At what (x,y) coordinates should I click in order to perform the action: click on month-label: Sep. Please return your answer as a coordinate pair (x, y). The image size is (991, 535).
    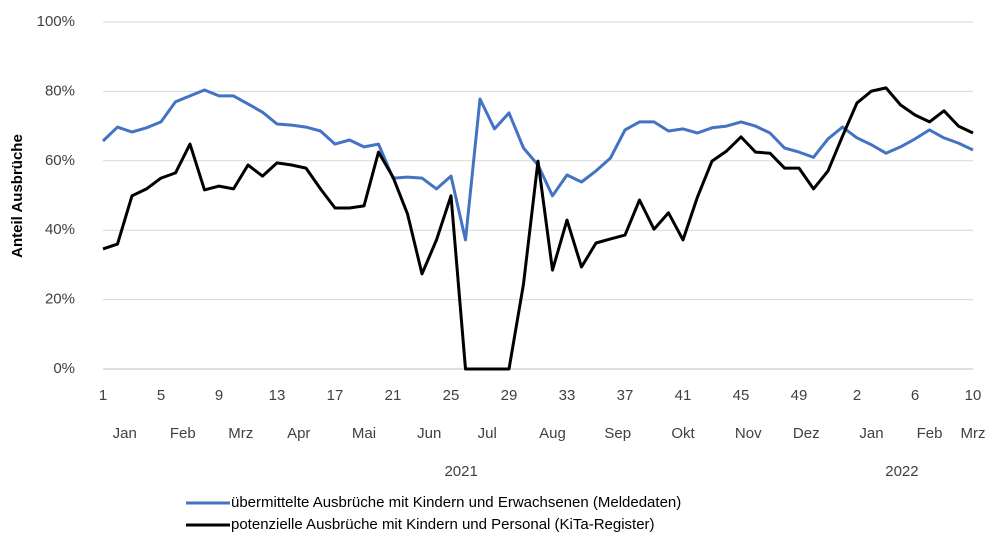
    Looking at the image, I should click on (617, 433).